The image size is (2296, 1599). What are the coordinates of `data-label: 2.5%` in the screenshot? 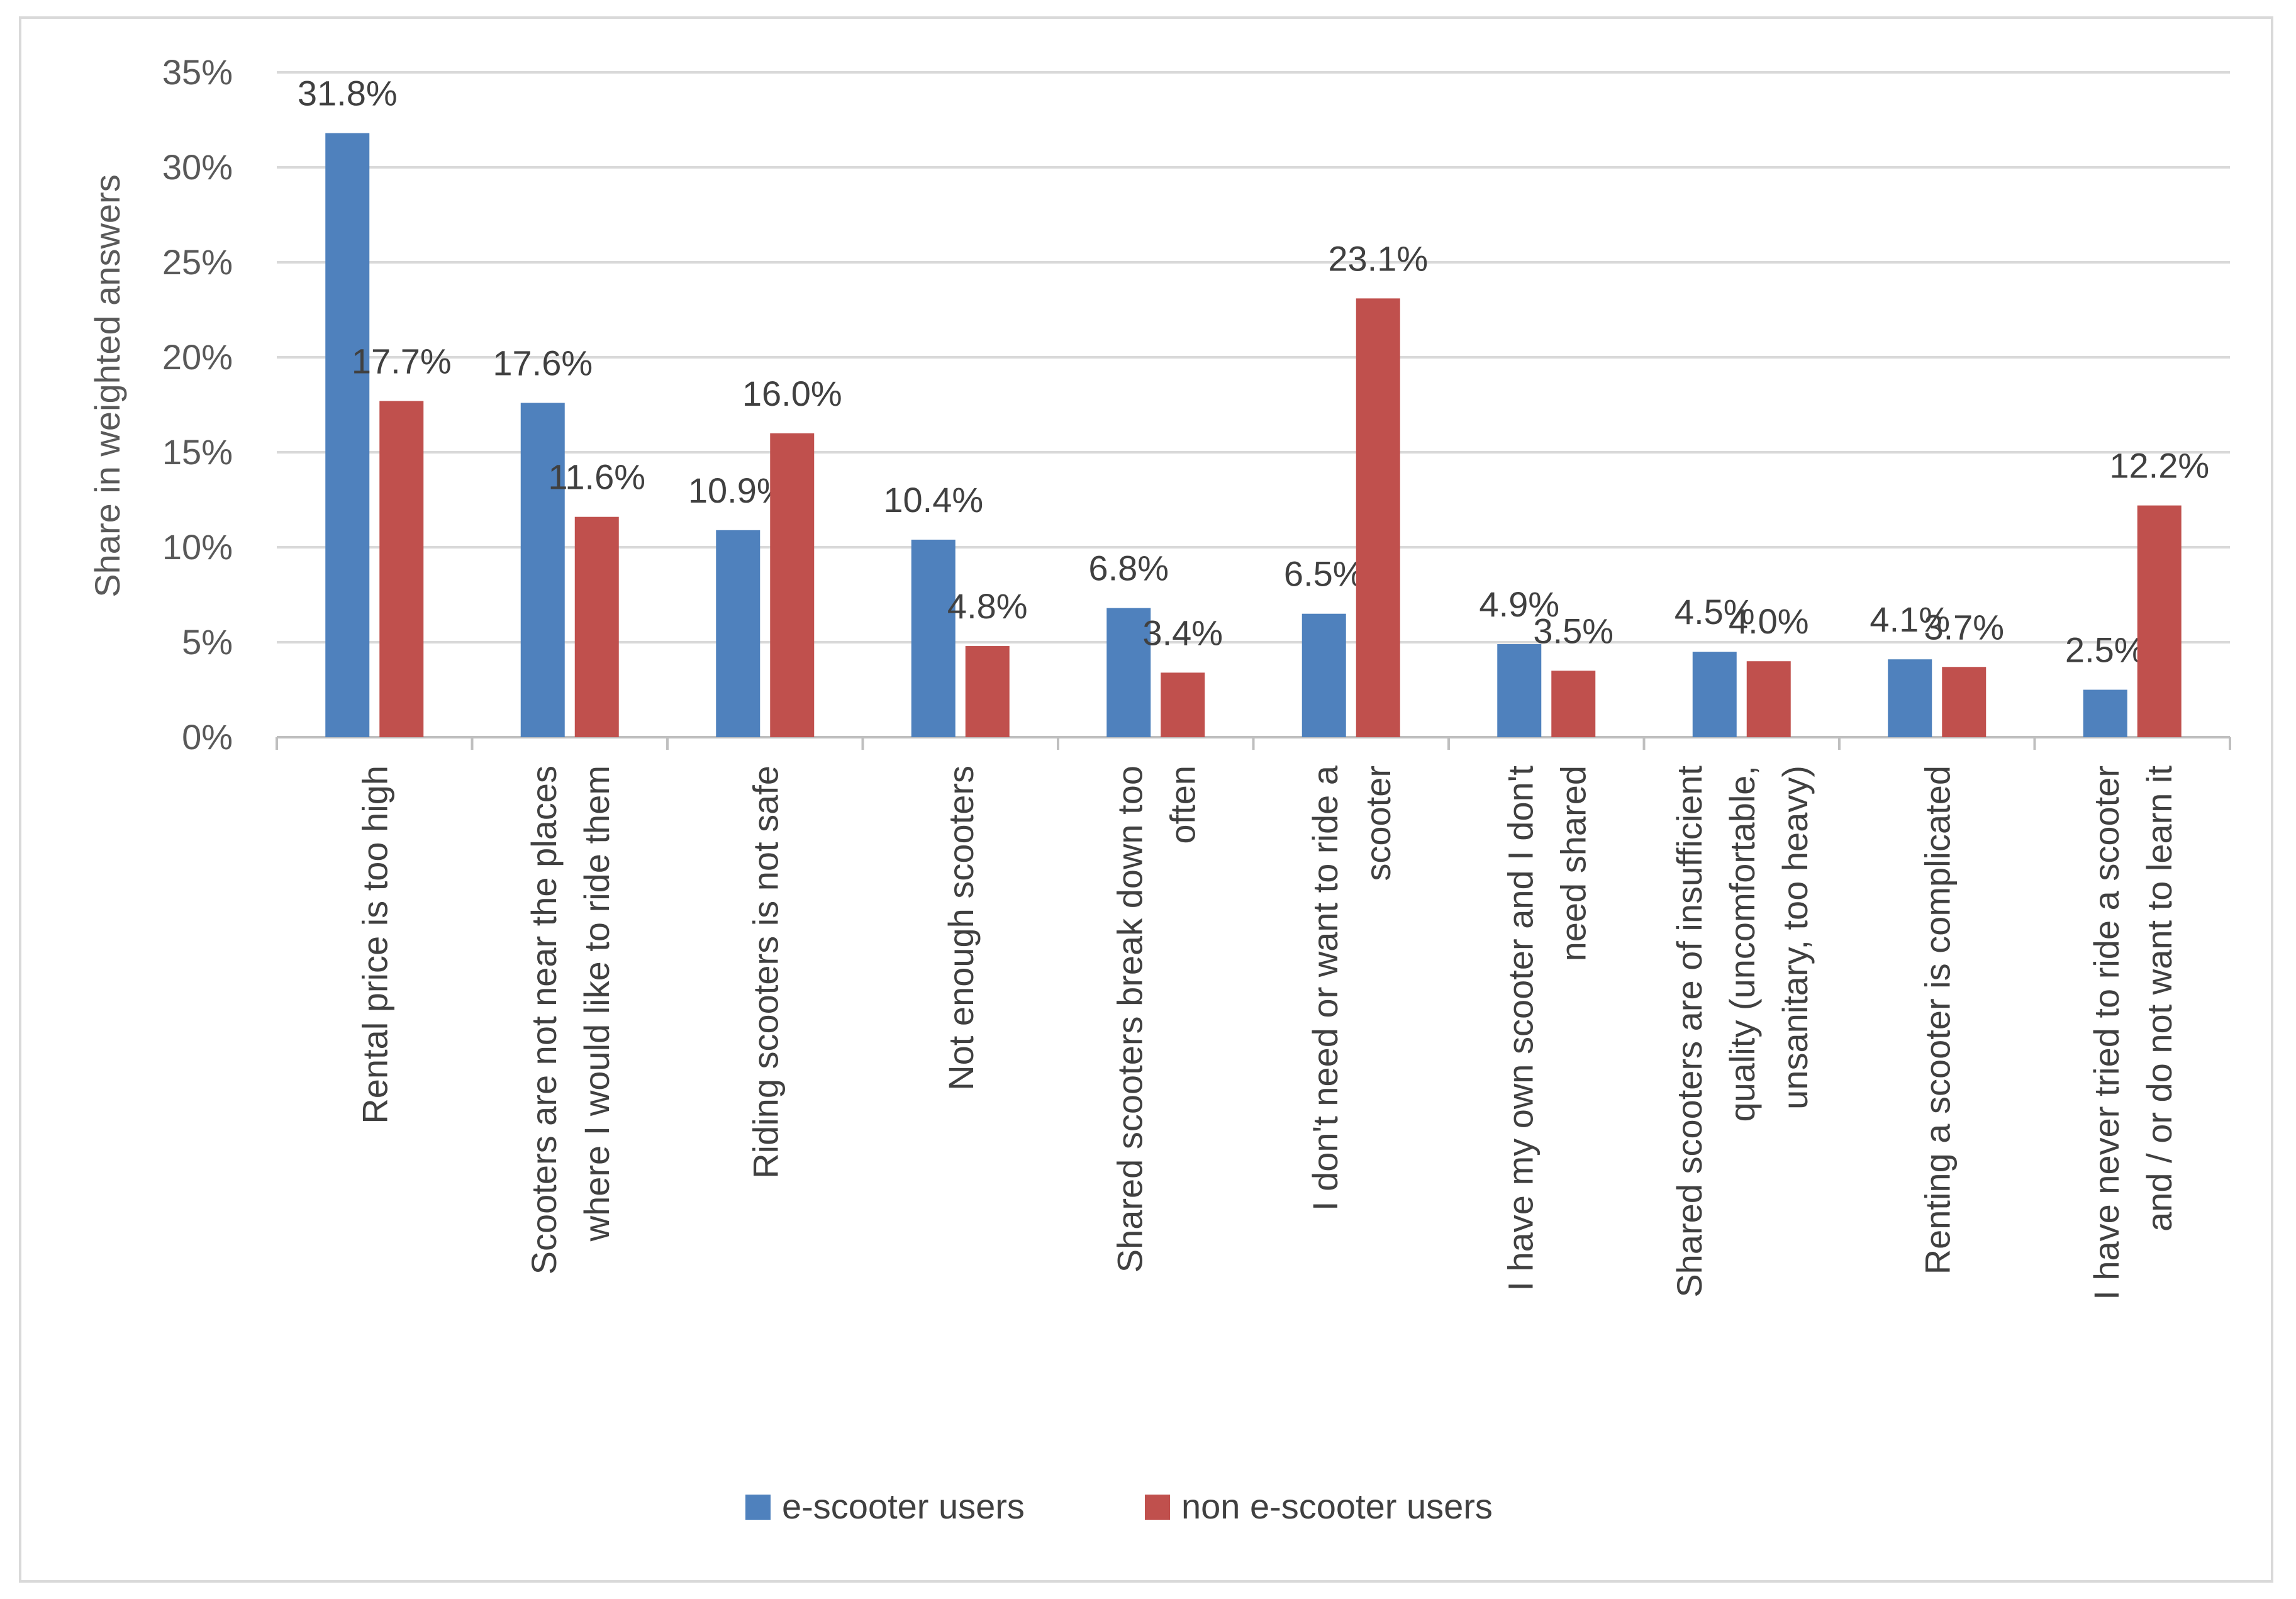 It's located at (2105, 650).